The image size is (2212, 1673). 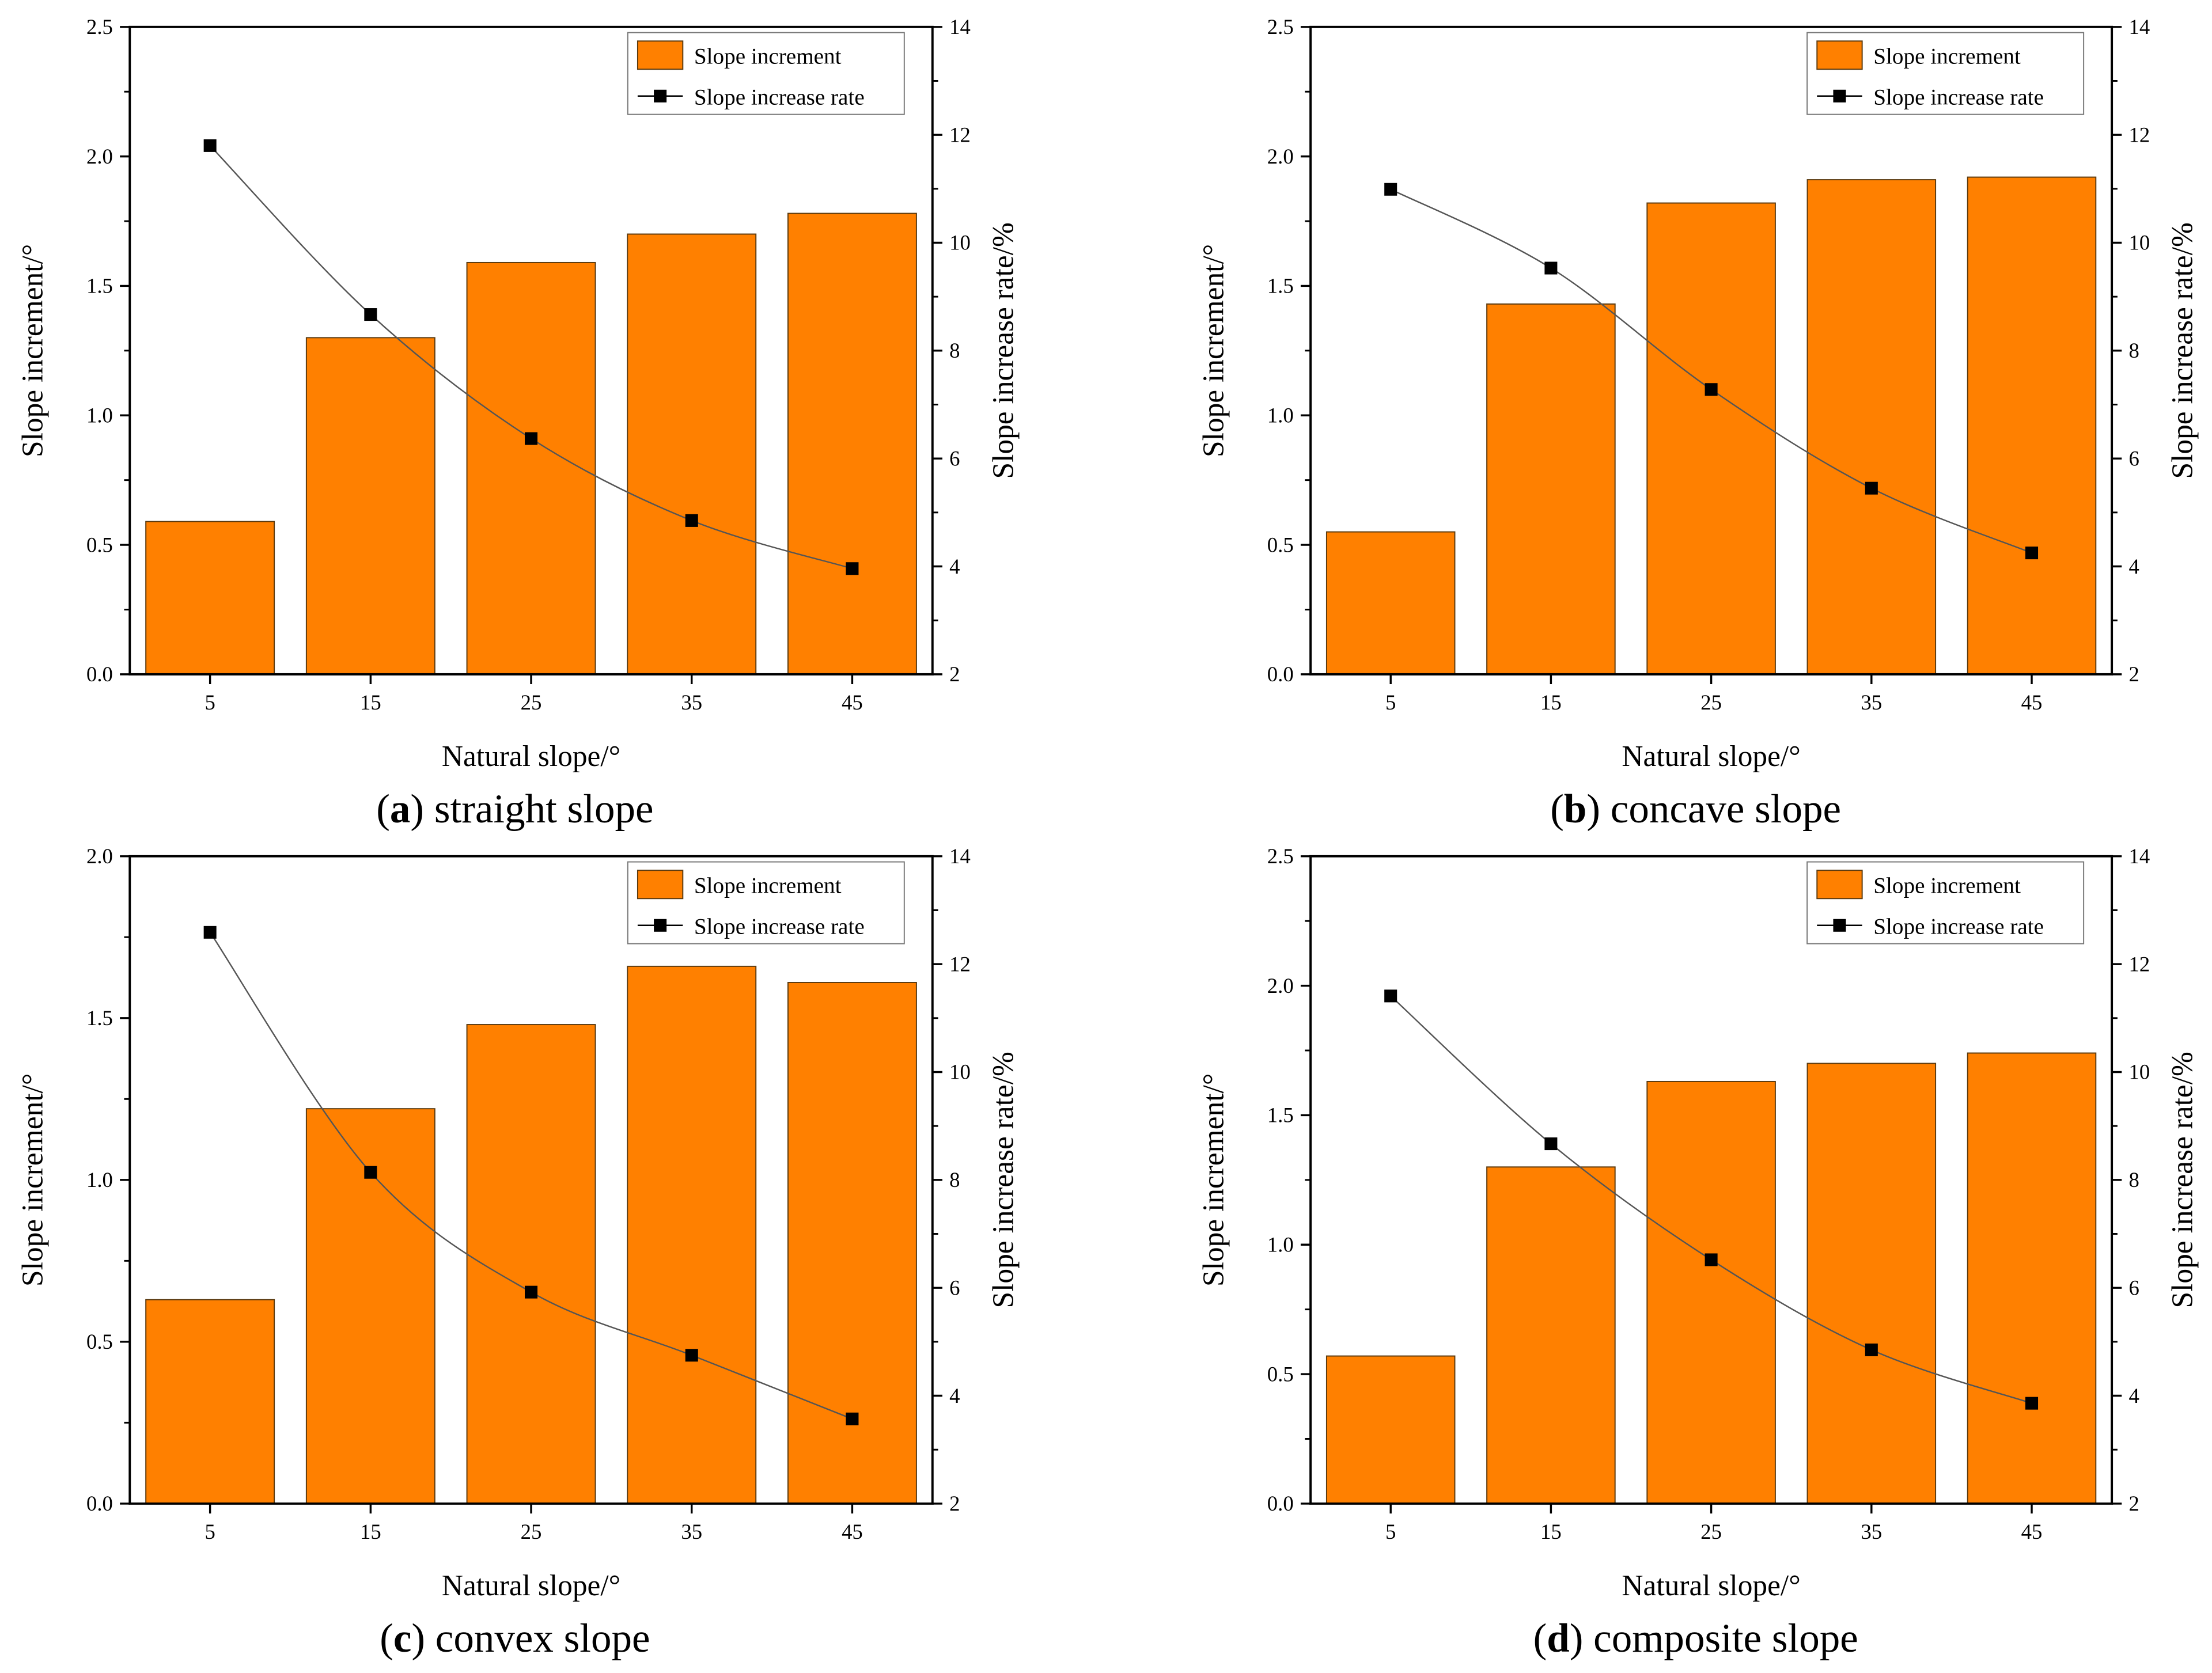 I want to click on y2-tick-label: 8, so click(x=2134, y=350).